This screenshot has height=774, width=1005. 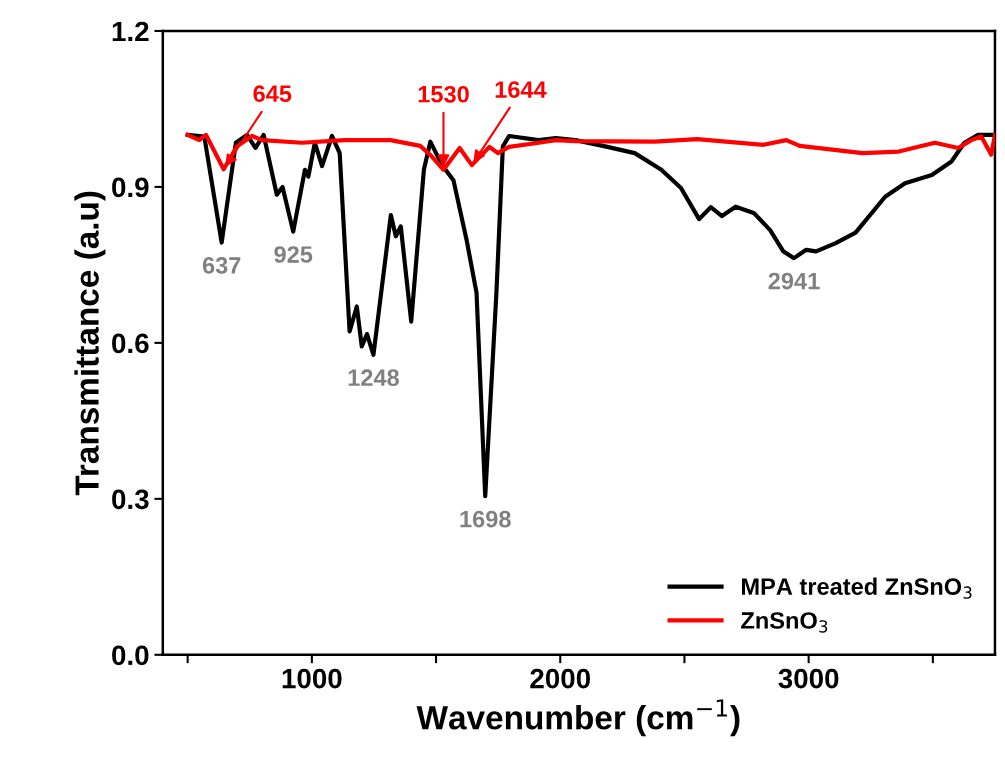 What do you see at coordinates (373, 378) in the screenshot?
I see `annotation: 1248` at bounding box center [373, 378].